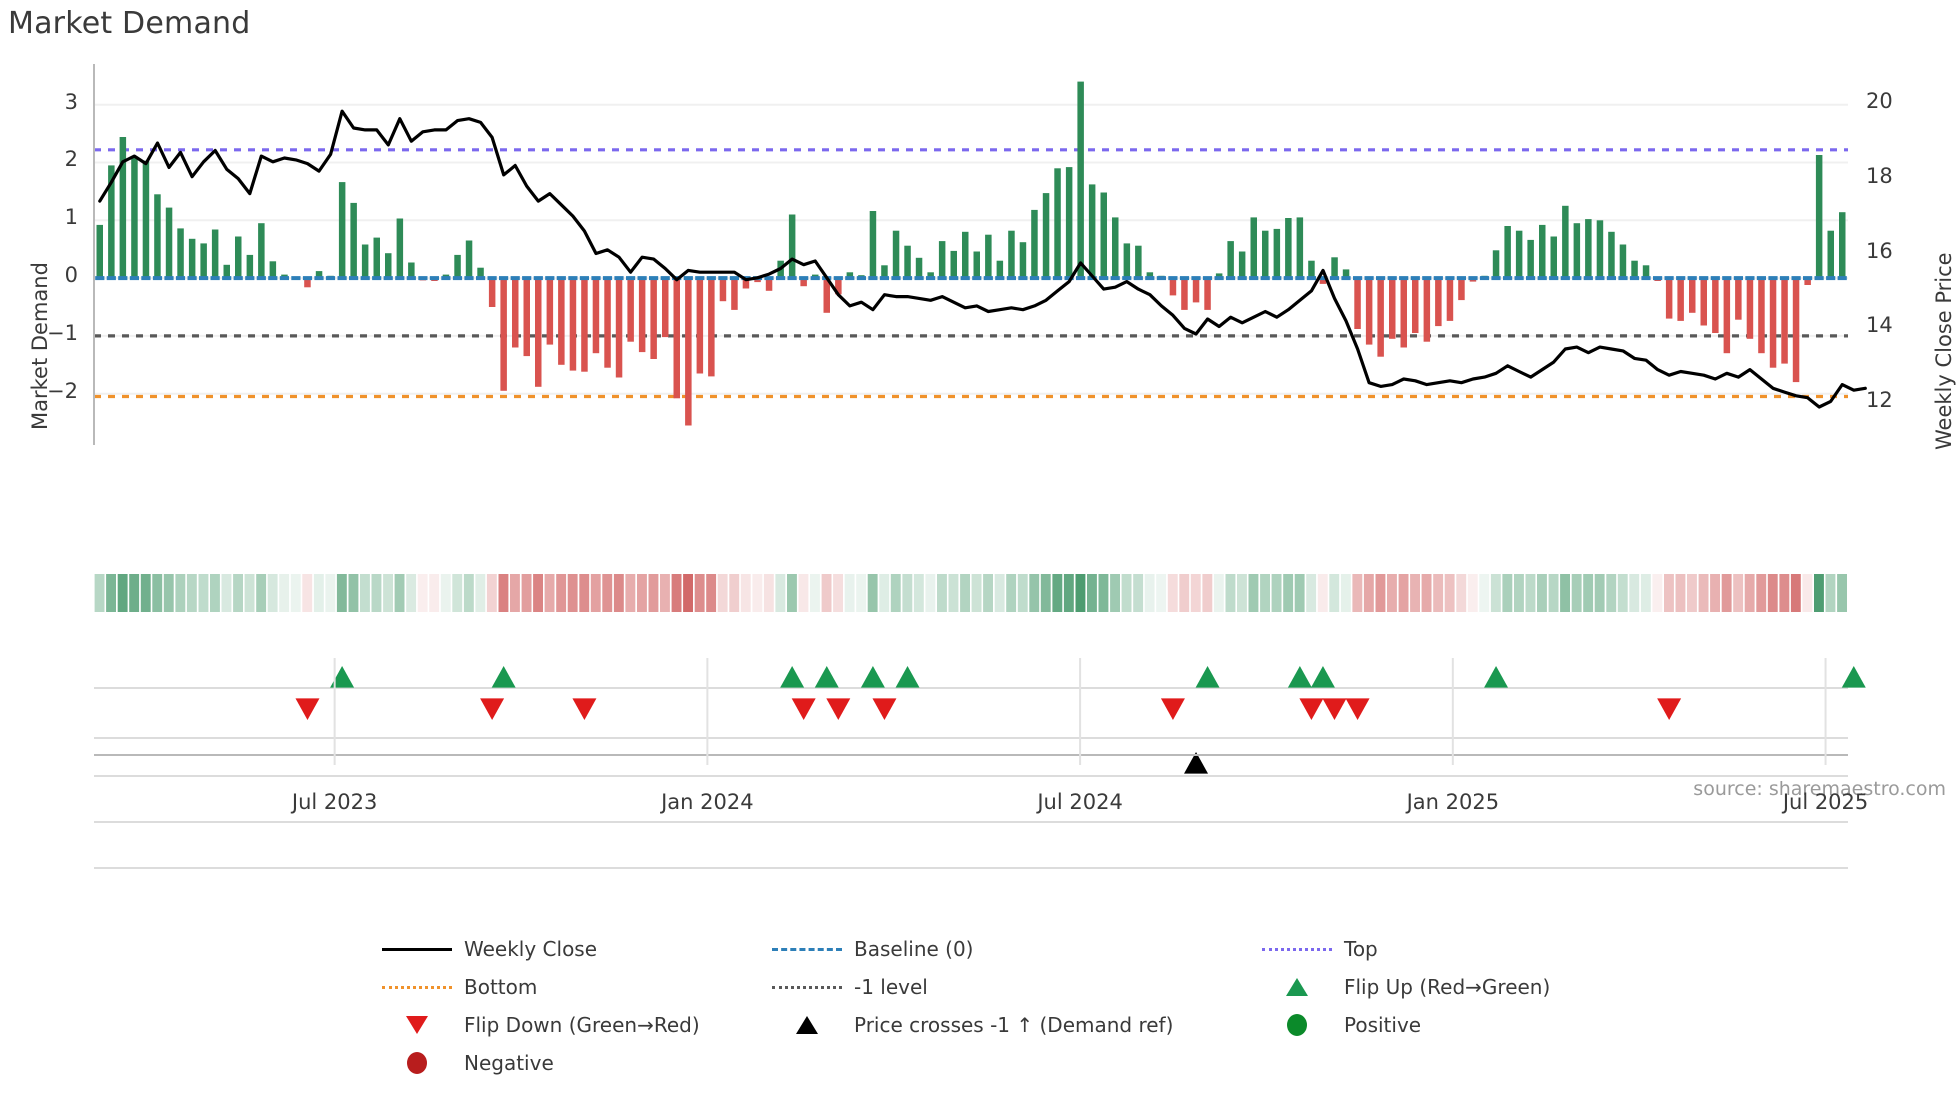 This screenshot has height=1102, width=1960. Describe the element at coordinates (575, 987) in the screenshot. I see `legend-bottom: Bottom` at that location.